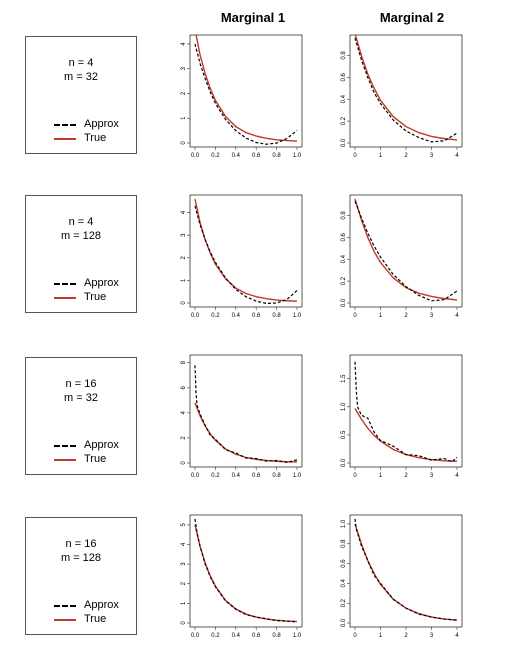 The width and height of the screenshot is (508, 670). Describe the element at coordinates (344, 434) in the screenshot. I see `y-tick-label: 0.5` at that location.